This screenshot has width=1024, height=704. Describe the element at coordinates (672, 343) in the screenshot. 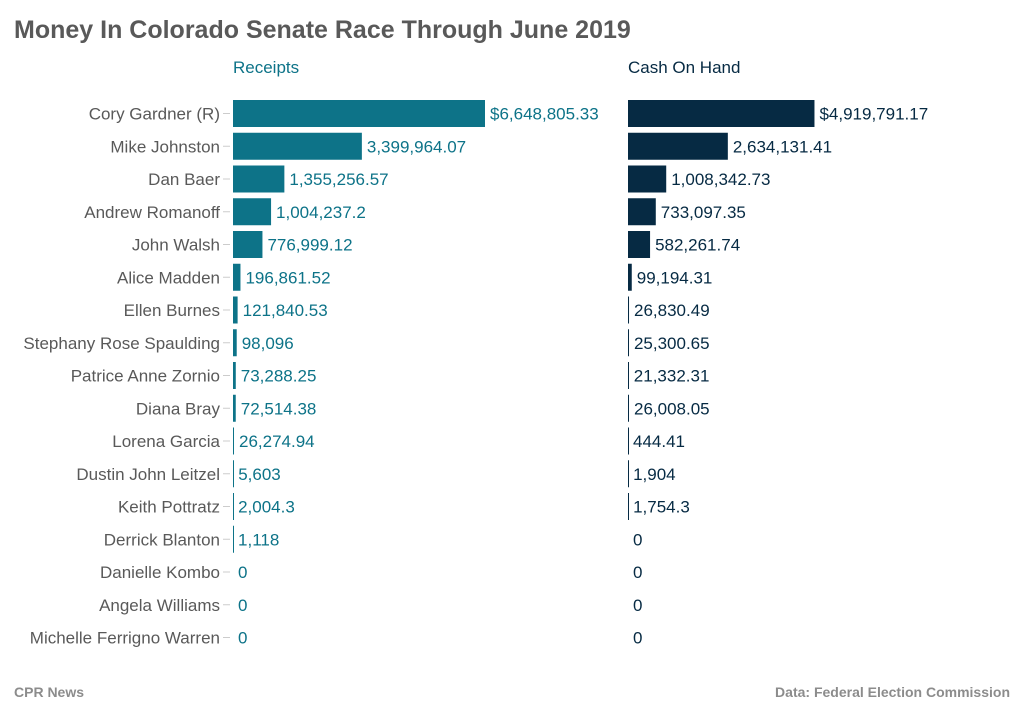

I see `cash-on-hand-value-label: 25,300.65` at that location.